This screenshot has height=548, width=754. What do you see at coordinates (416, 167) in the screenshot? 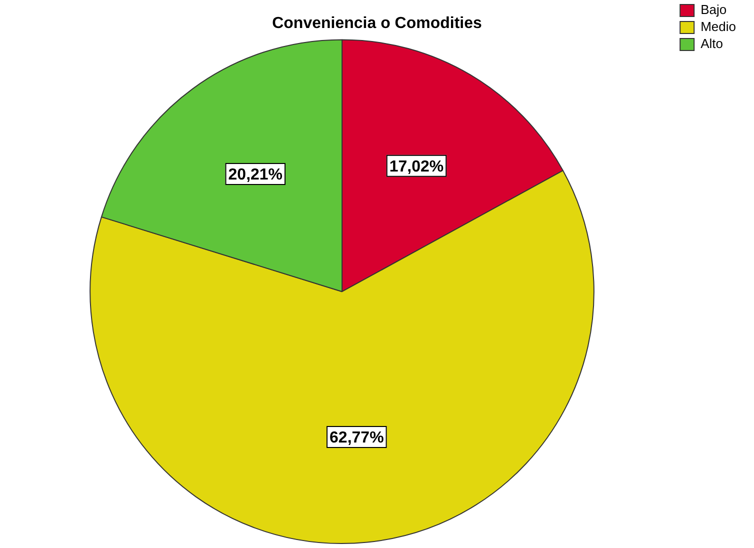
I see `data-label: 17,02%` at bounding box center [416, 167].